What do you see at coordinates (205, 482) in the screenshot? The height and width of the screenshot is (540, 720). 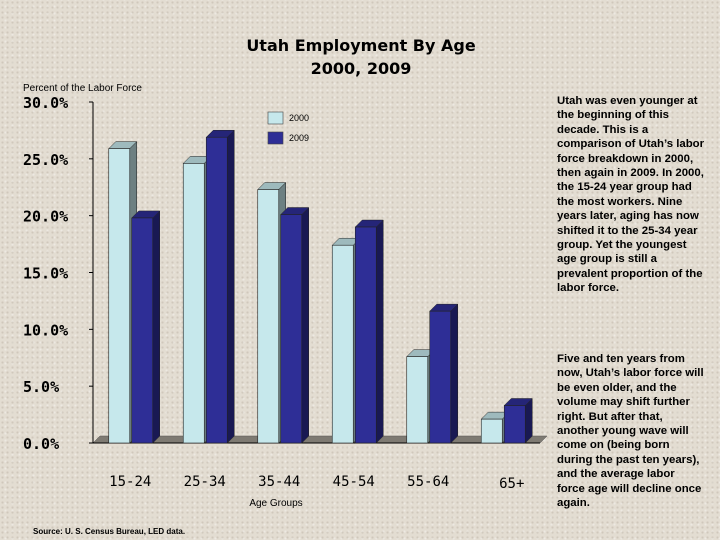 I see `x-tick-label: 25-34` at bounding box center [205, 482].